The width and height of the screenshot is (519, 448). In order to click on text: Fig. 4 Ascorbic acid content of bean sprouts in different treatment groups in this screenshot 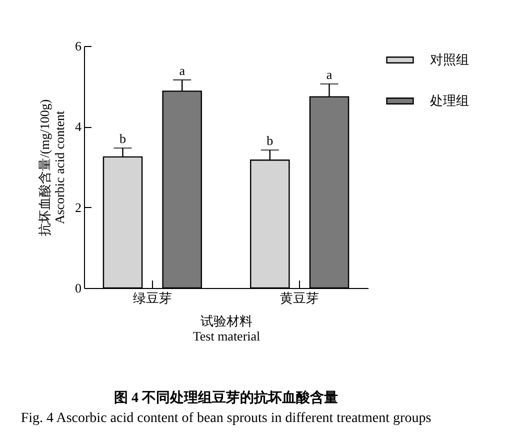, I will do `click(226, 418)`.